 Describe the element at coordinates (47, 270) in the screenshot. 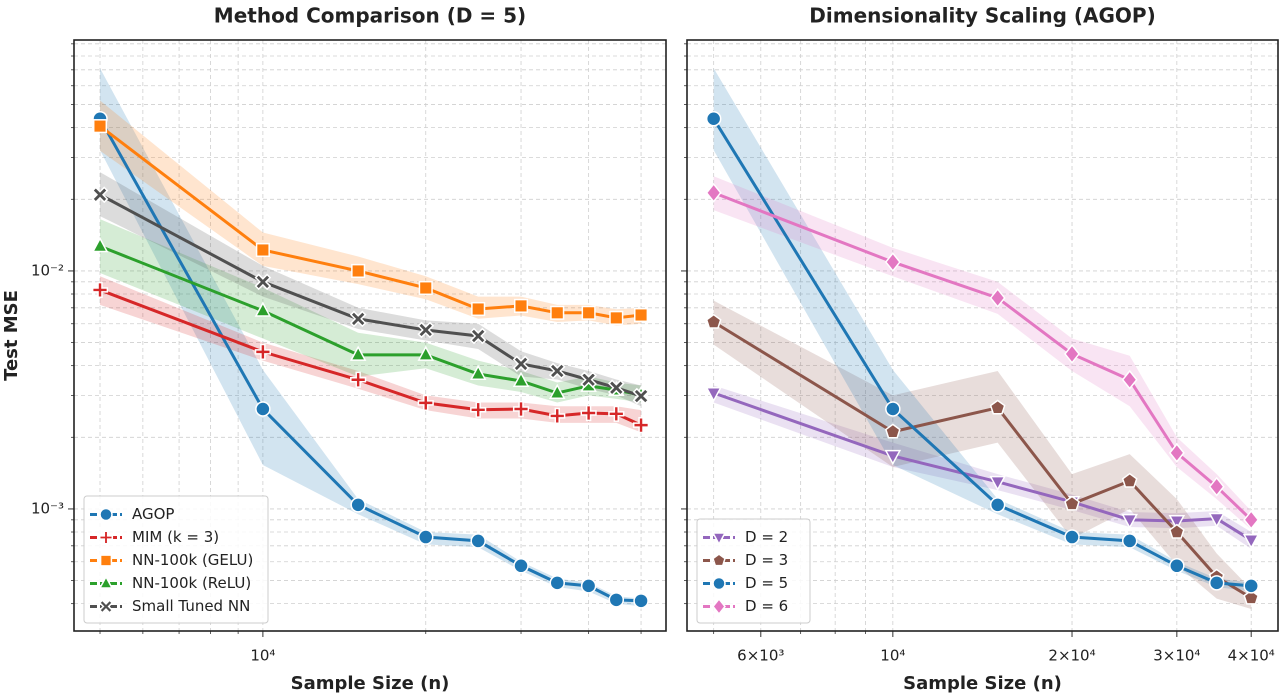

I see `y-tick-label: 10⁻²` at that location.